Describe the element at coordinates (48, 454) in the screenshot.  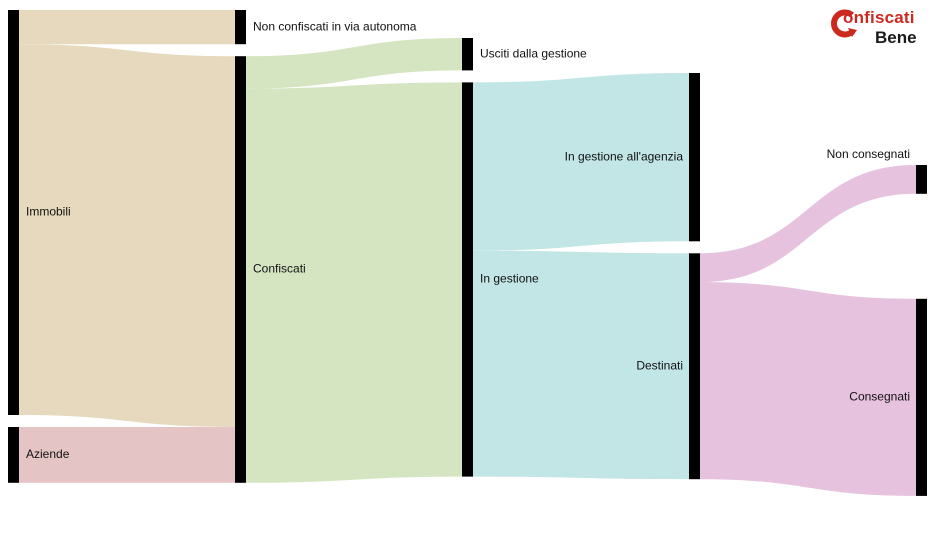
I see `sankey-label-aziende: Aziende` at that location.